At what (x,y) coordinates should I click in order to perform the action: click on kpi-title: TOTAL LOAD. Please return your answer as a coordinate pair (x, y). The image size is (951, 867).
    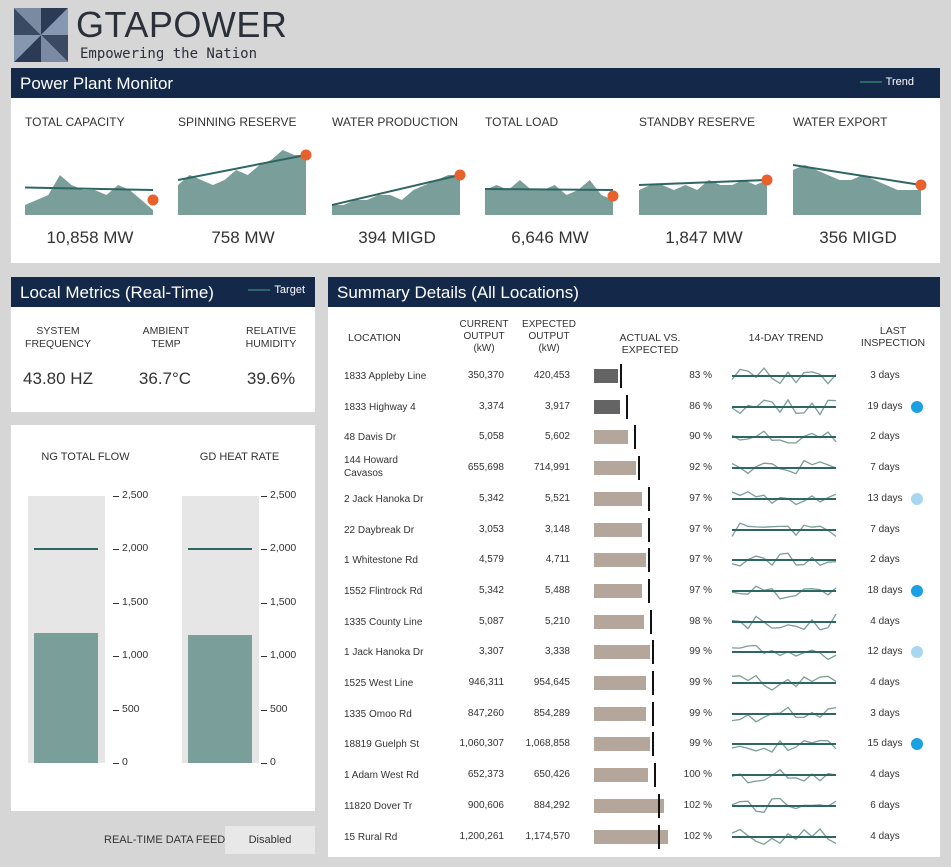
    Looking at the image, I should click on (522, 122).